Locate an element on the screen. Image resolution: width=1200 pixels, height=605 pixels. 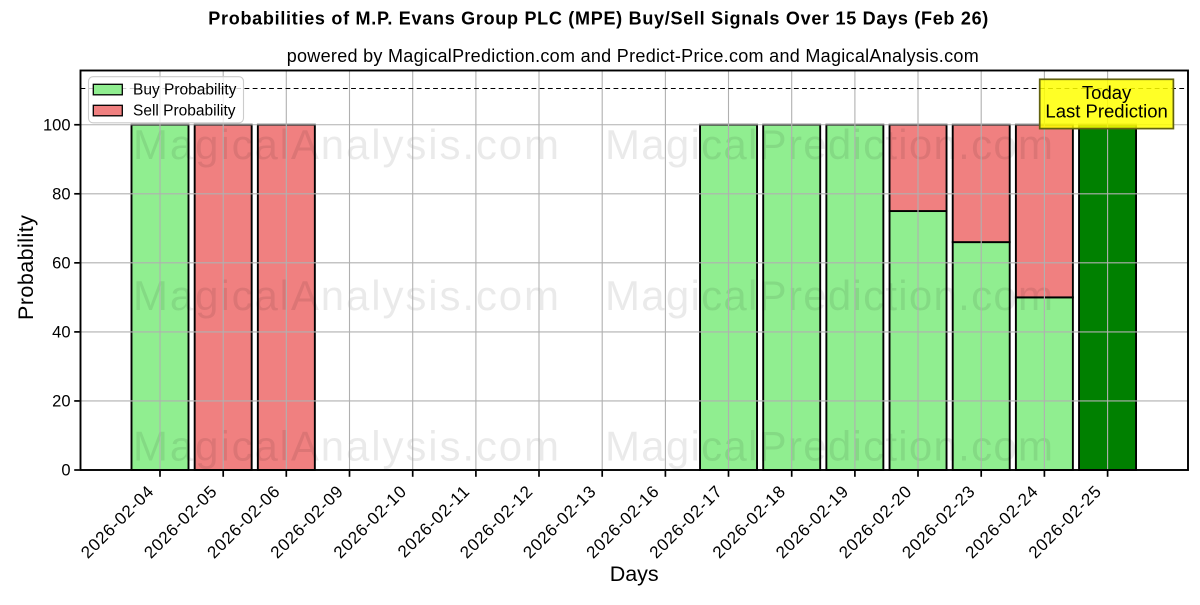
svg-text: 0 is located at coordinates (65, 471).